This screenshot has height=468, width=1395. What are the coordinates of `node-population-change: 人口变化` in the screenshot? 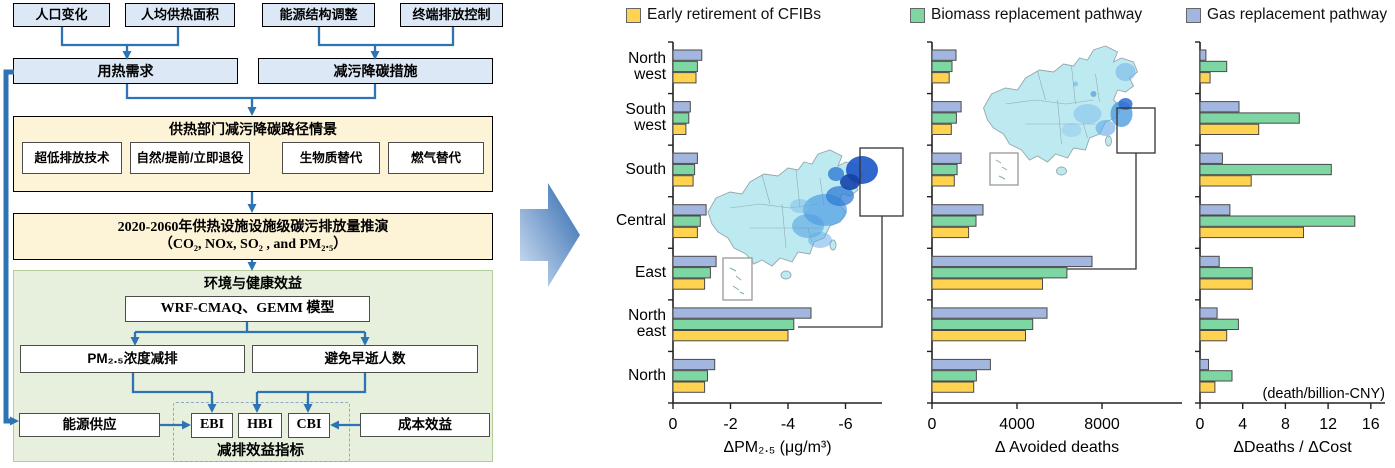 It's located at (61, 15).